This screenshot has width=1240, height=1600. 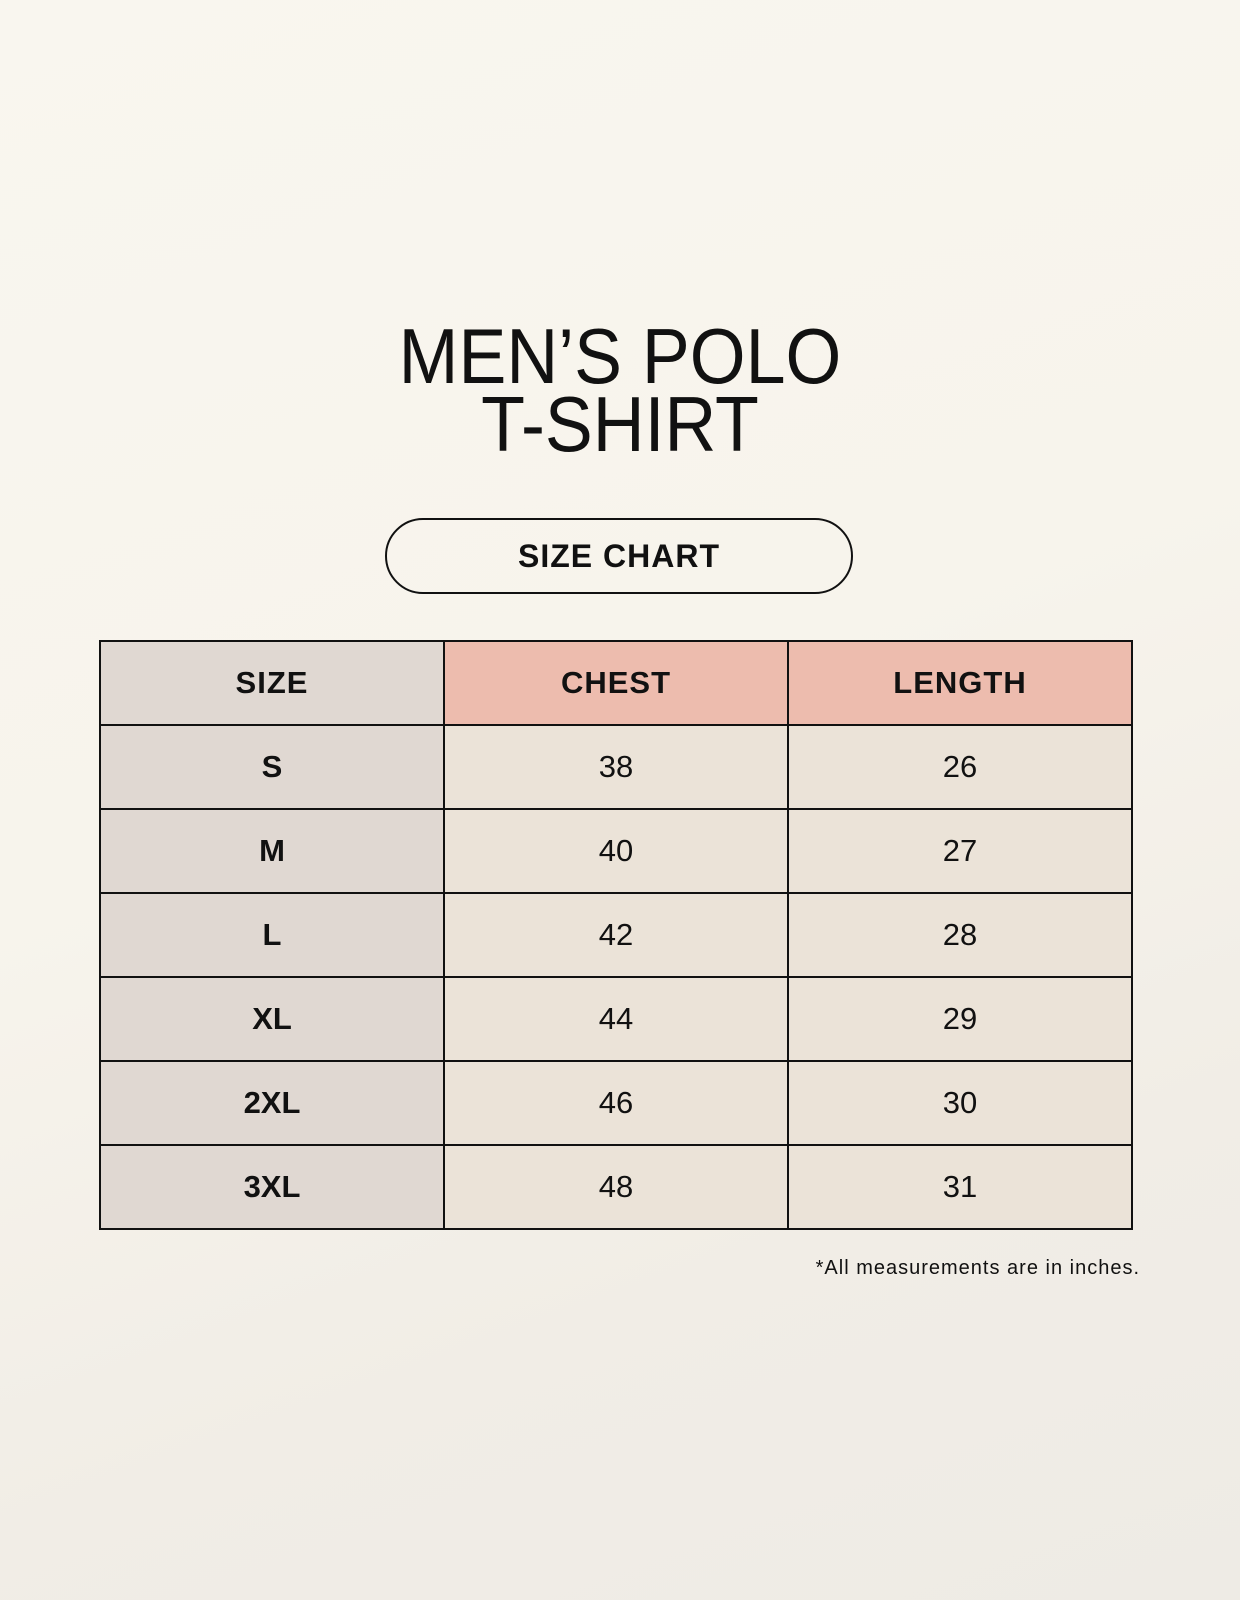 What do you see at coordinates (620, 424) in the screenshot?
I see `title-line-2: T-SHIRT` at bounding box center [620, 424].